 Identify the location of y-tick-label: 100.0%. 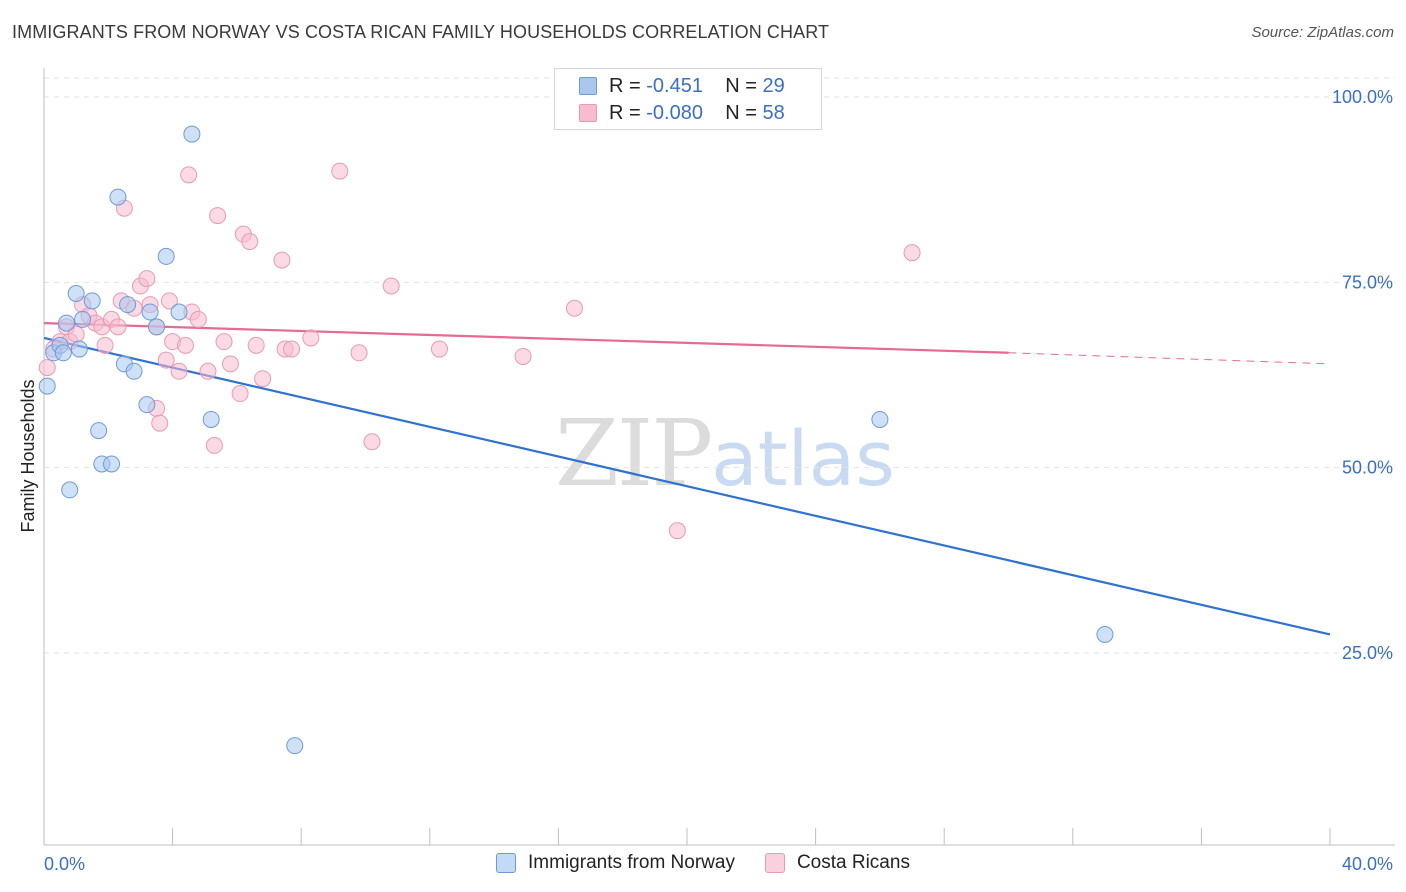
(1362, 97).